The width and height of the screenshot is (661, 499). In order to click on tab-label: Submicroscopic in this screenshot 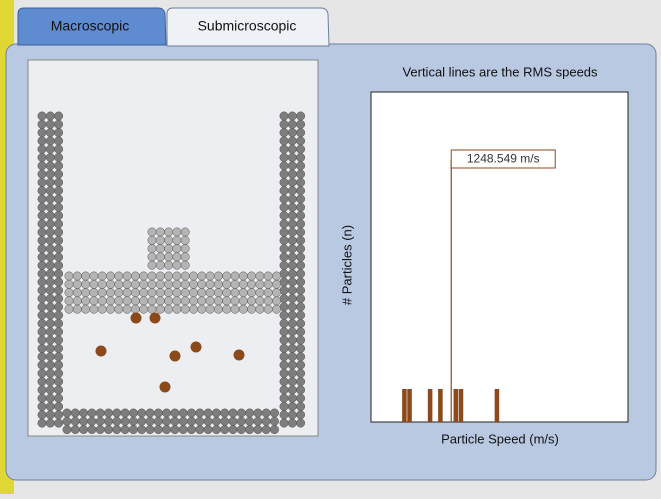, I will do `click(247, 26)`.